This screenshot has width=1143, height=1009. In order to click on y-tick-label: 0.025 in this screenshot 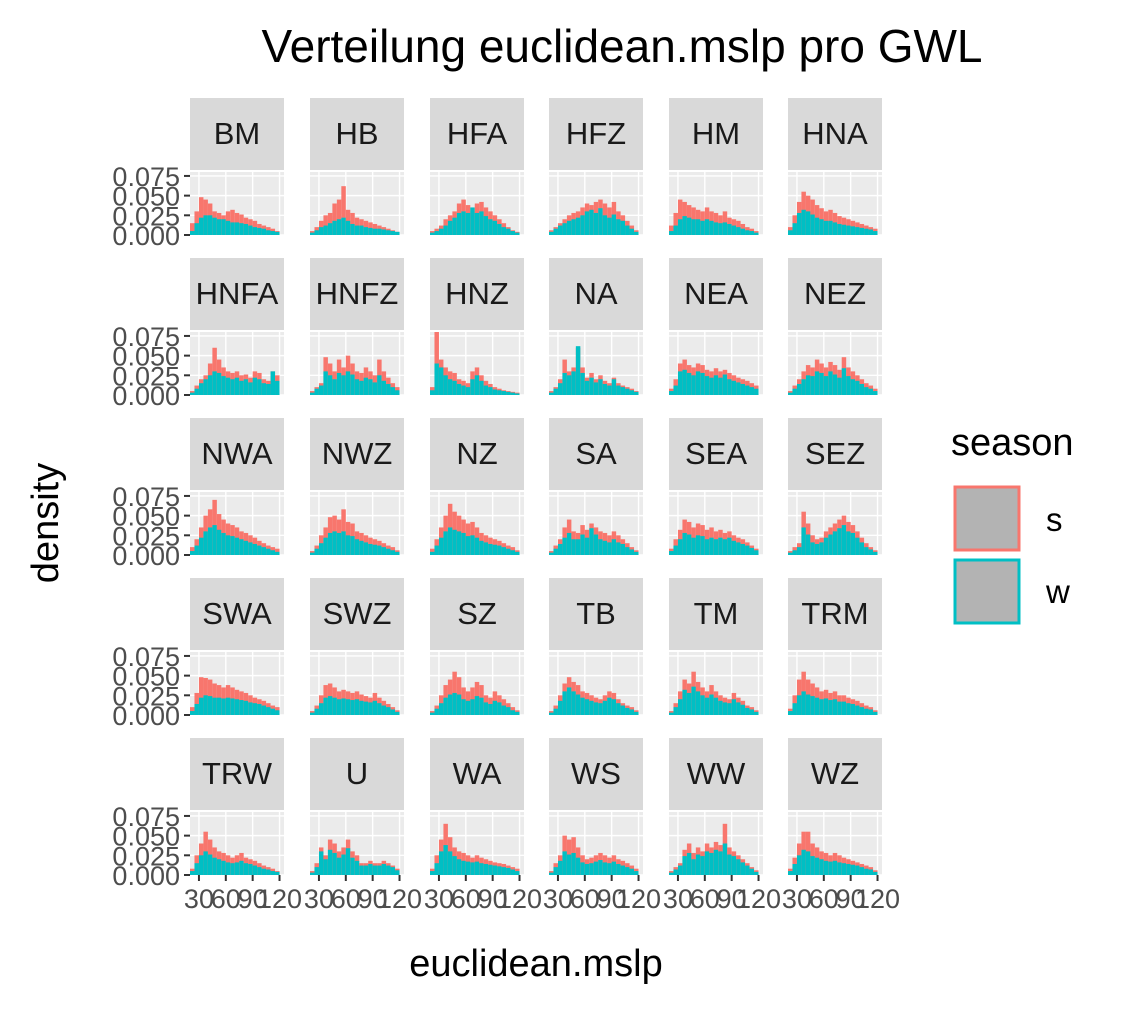, I will do `click(146, 856)`.